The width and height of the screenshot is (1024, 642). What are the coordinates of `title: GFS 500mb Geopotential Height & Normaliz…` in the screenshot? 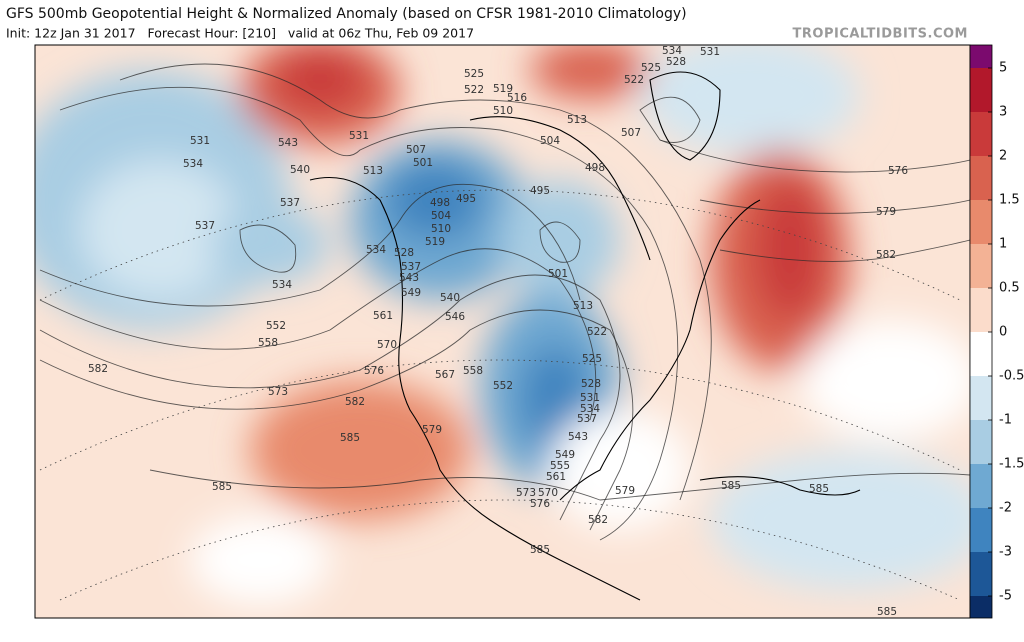 It's located at (346, 14).